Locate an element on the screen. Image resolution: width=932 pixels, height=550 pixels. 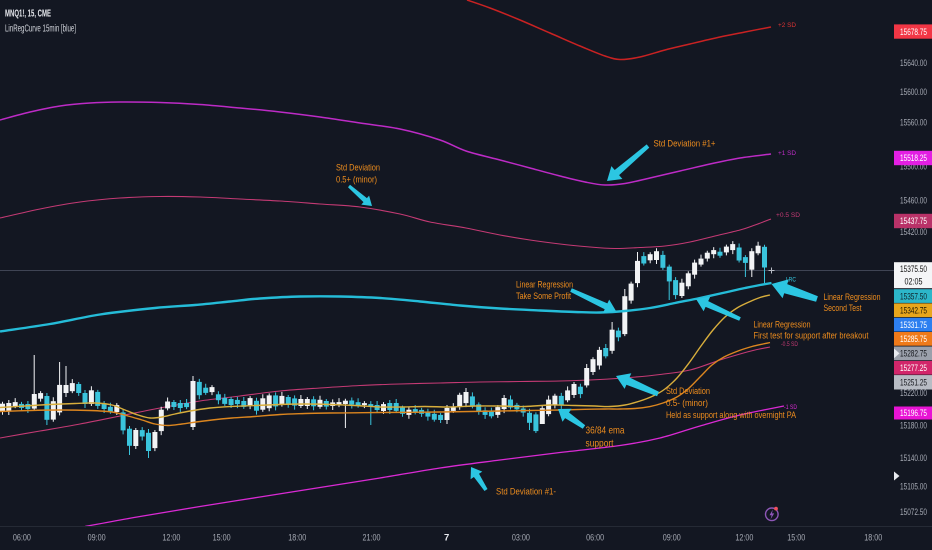
svg-text: 15251.25 is located at coordinates (913, 383).